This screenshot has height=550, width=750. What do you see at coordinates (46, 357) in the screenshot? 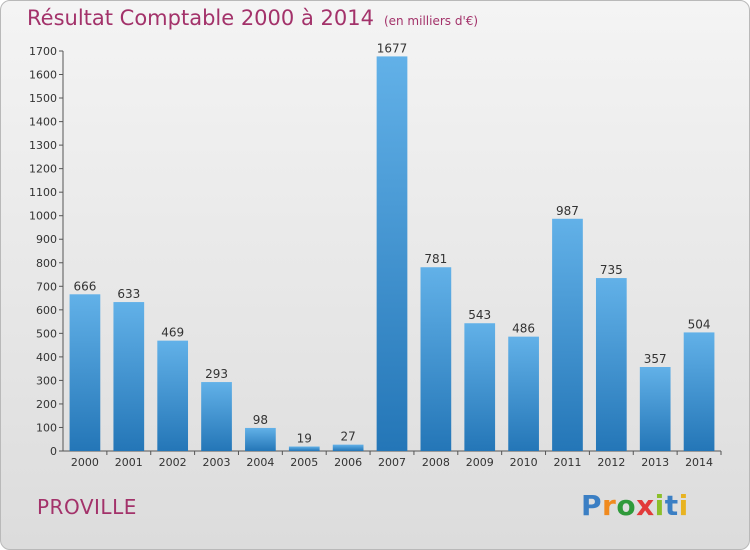
I see `y-tick-label: 400` at bounding box center [46, 357].